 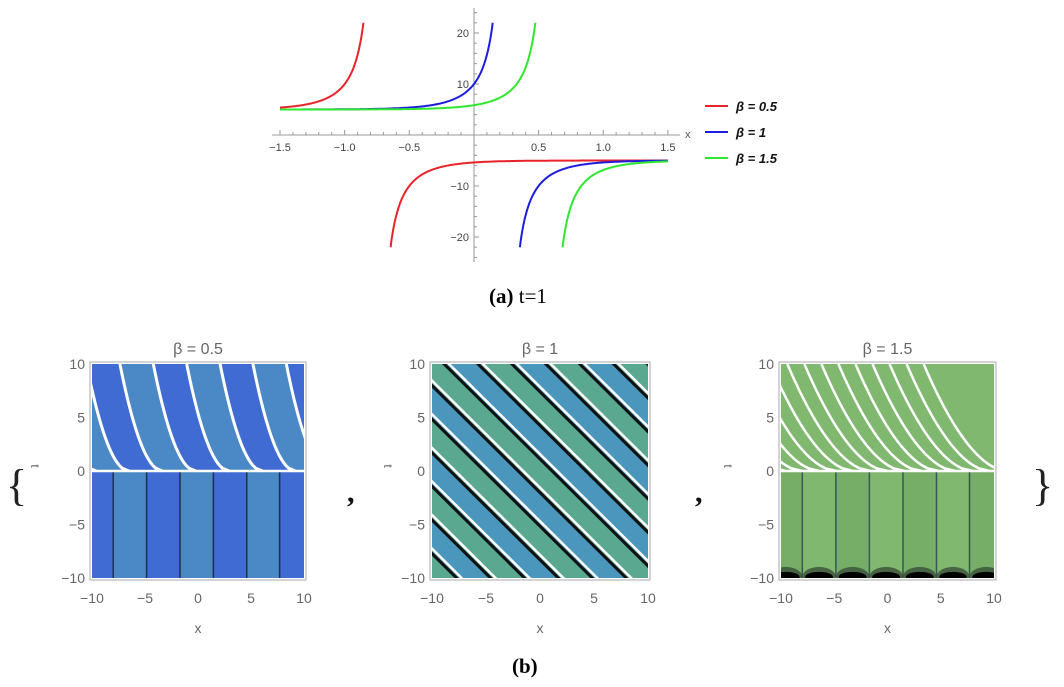 What do you see at coordinates (463, 34) in the screenshot?
I see `y-tick-label: 20` at bounding box center [463, 34].